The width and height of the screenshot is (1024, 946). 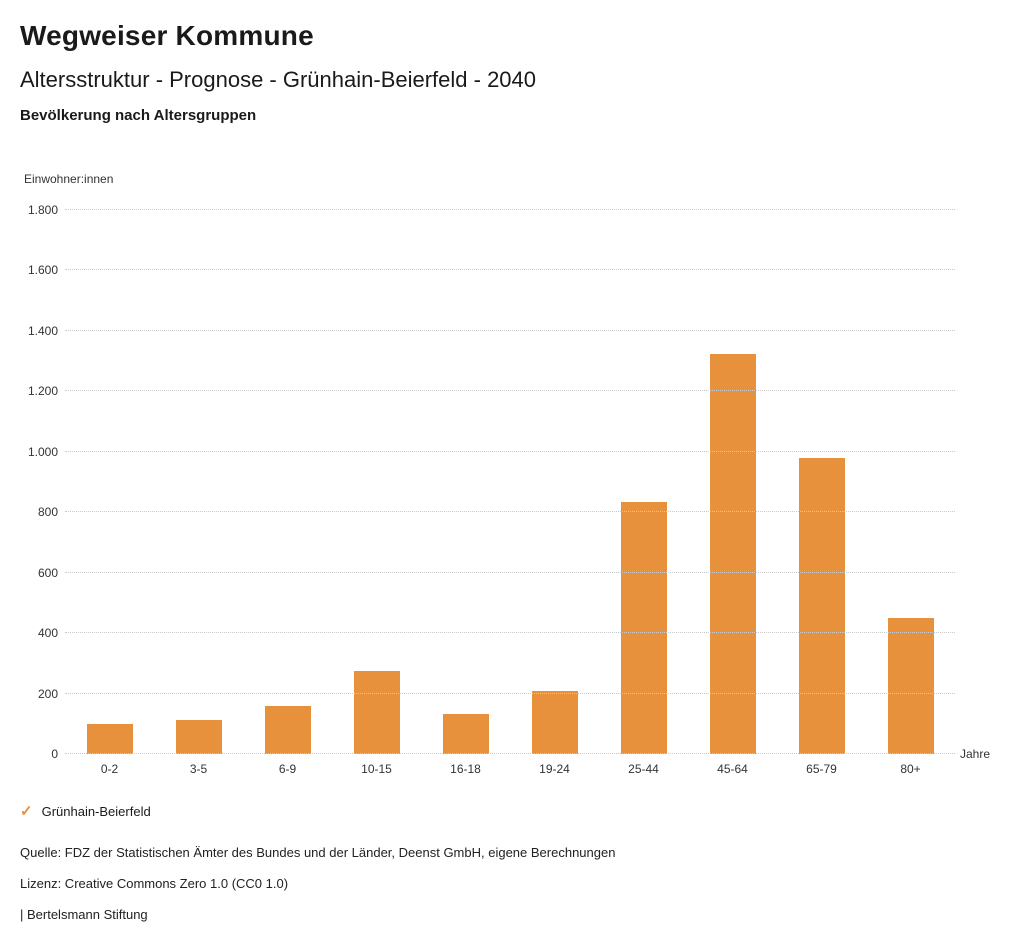 I want to click on x-tick-label: 19-24, so click(x=554, y=769).